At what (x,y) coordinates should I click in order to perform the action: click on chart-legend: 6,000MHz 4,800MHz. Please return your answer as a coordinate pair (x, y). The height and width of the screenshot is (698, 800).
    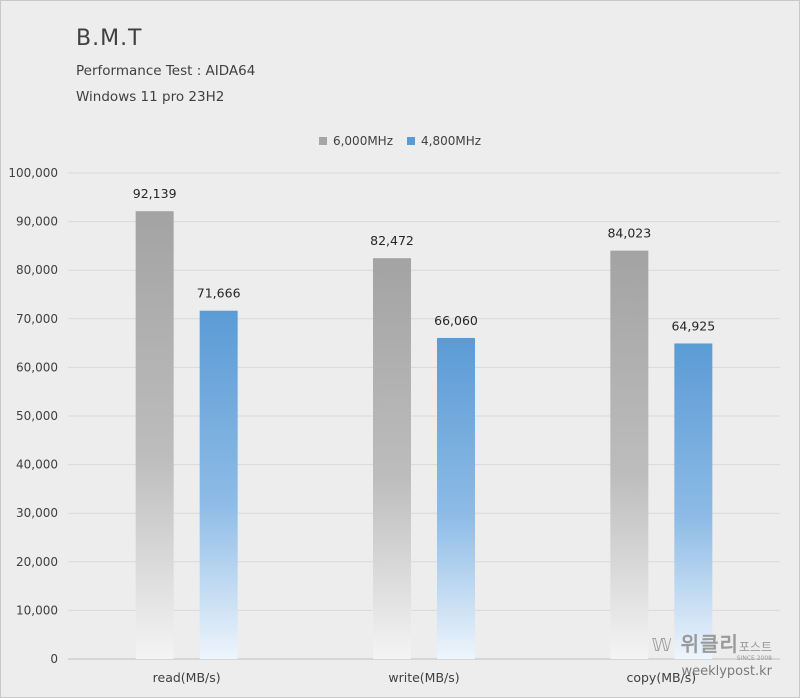
    Looking at the image, I should click on (400, 141).